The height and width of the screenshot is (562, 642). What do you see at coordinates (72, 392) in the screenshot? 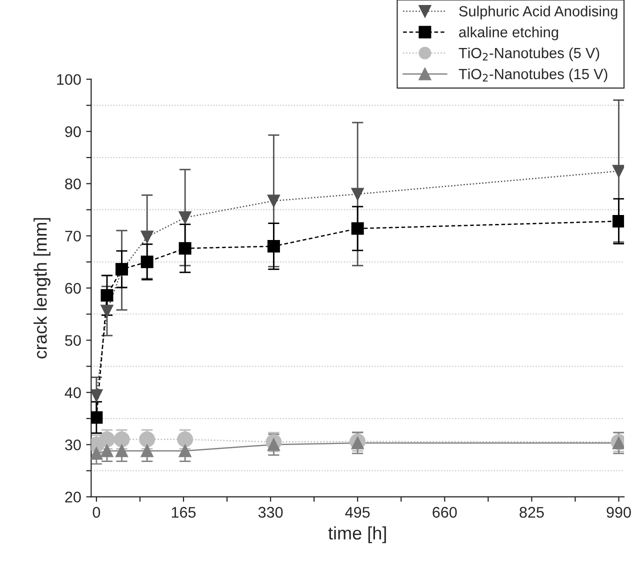
I see `y-tick-label: 40` at bounding box center [72, 392].